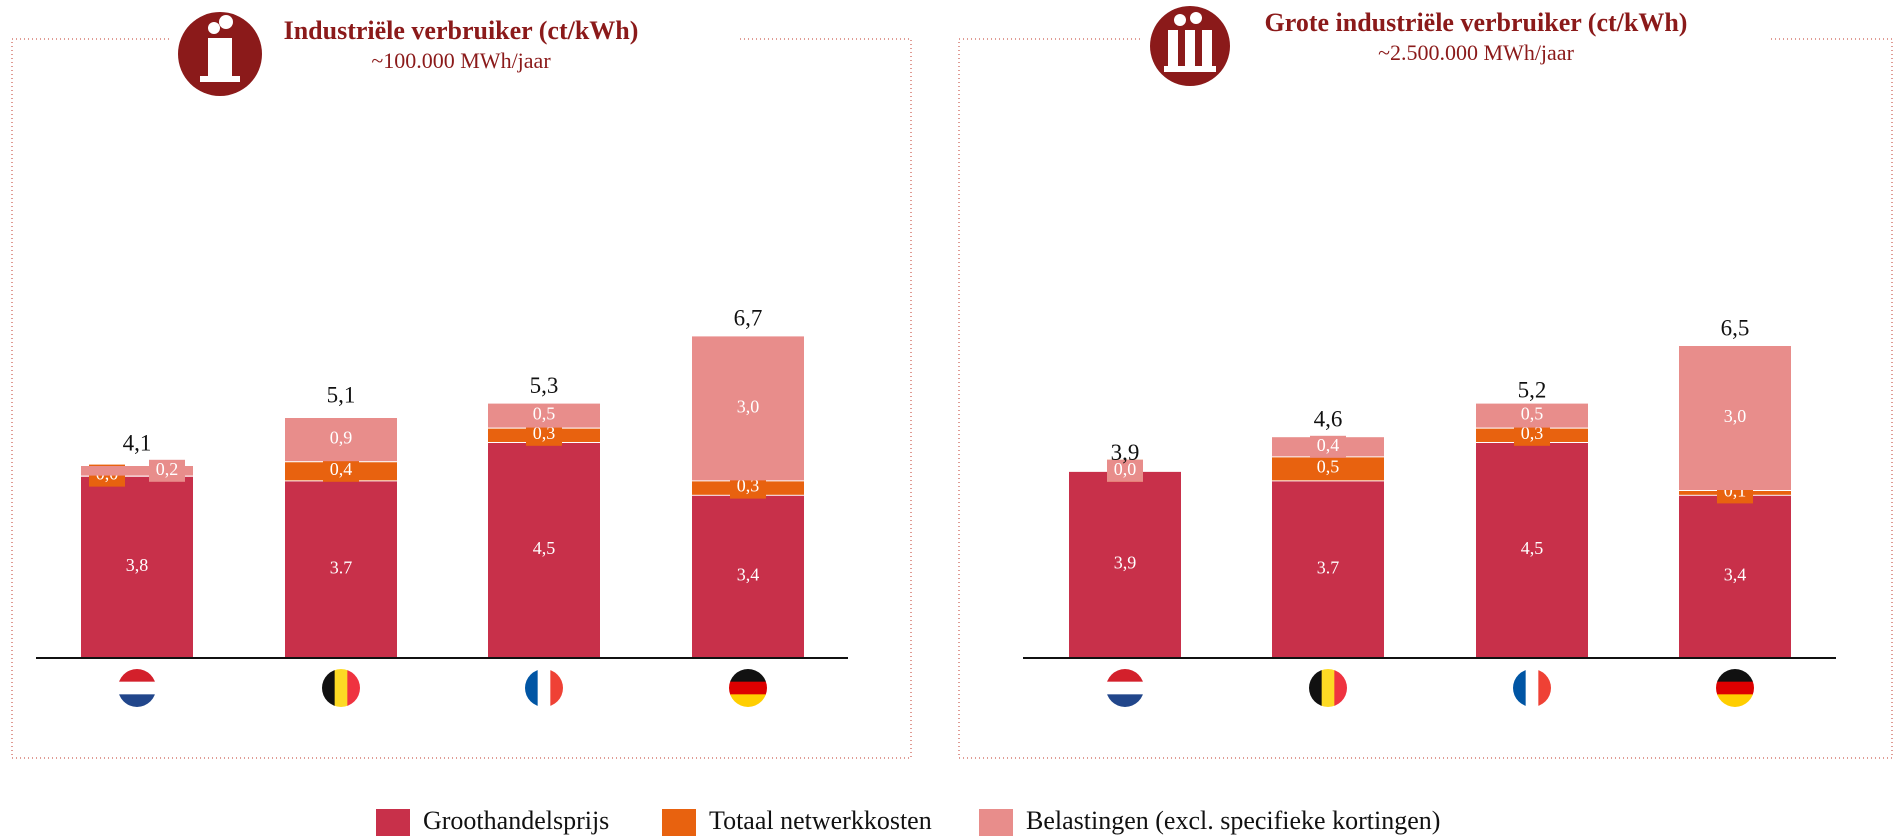 The image size is (1904, 840). I want to click on total-label: 3,9, so click(1125, 452).